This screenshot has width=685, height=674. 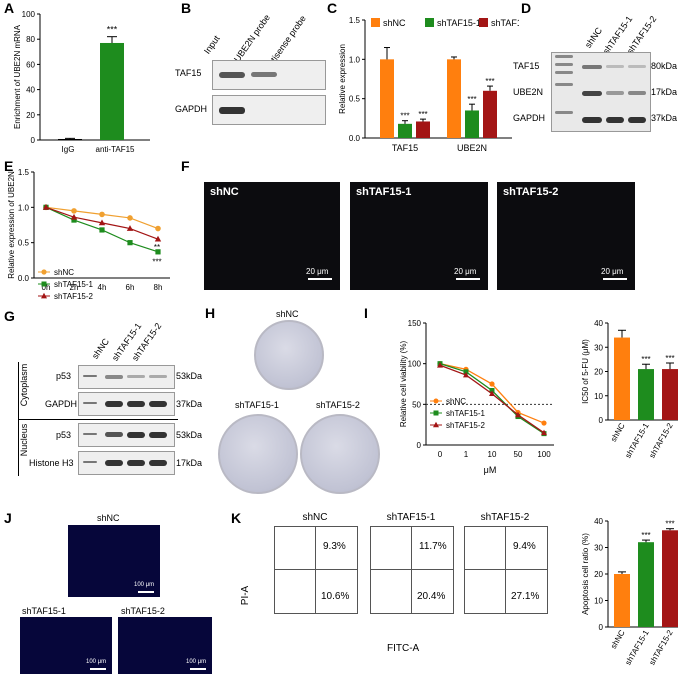 I want to click on blot-g-row-label: p53, so click(x=64, y=435).